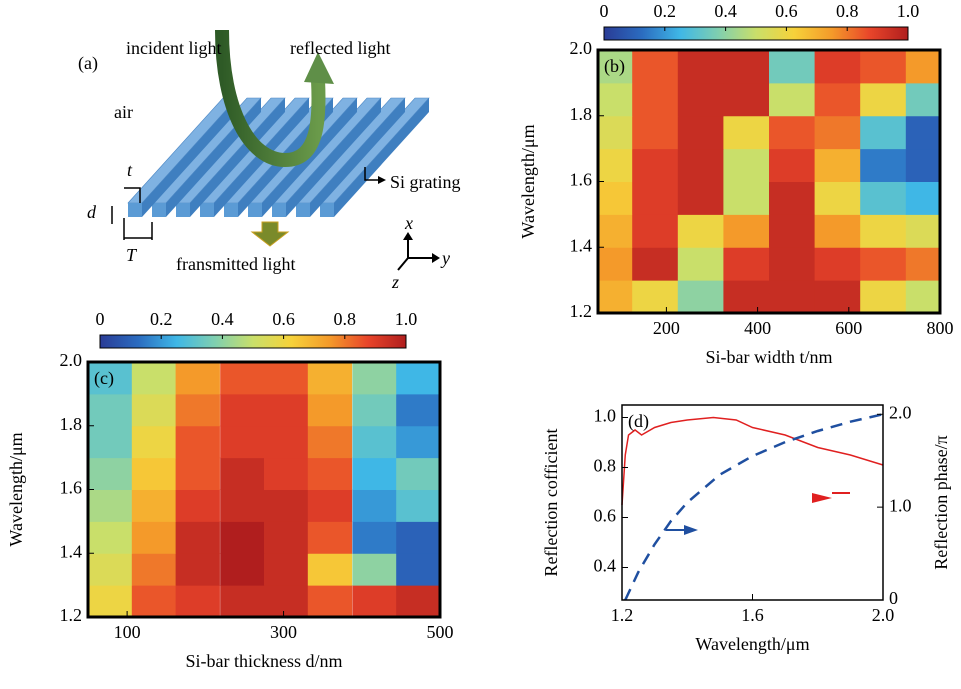  What do you see at coordinates (605, 516) in the screenshot?
I see `y-tick-label: 0.6` at bounding box center [605, 516].